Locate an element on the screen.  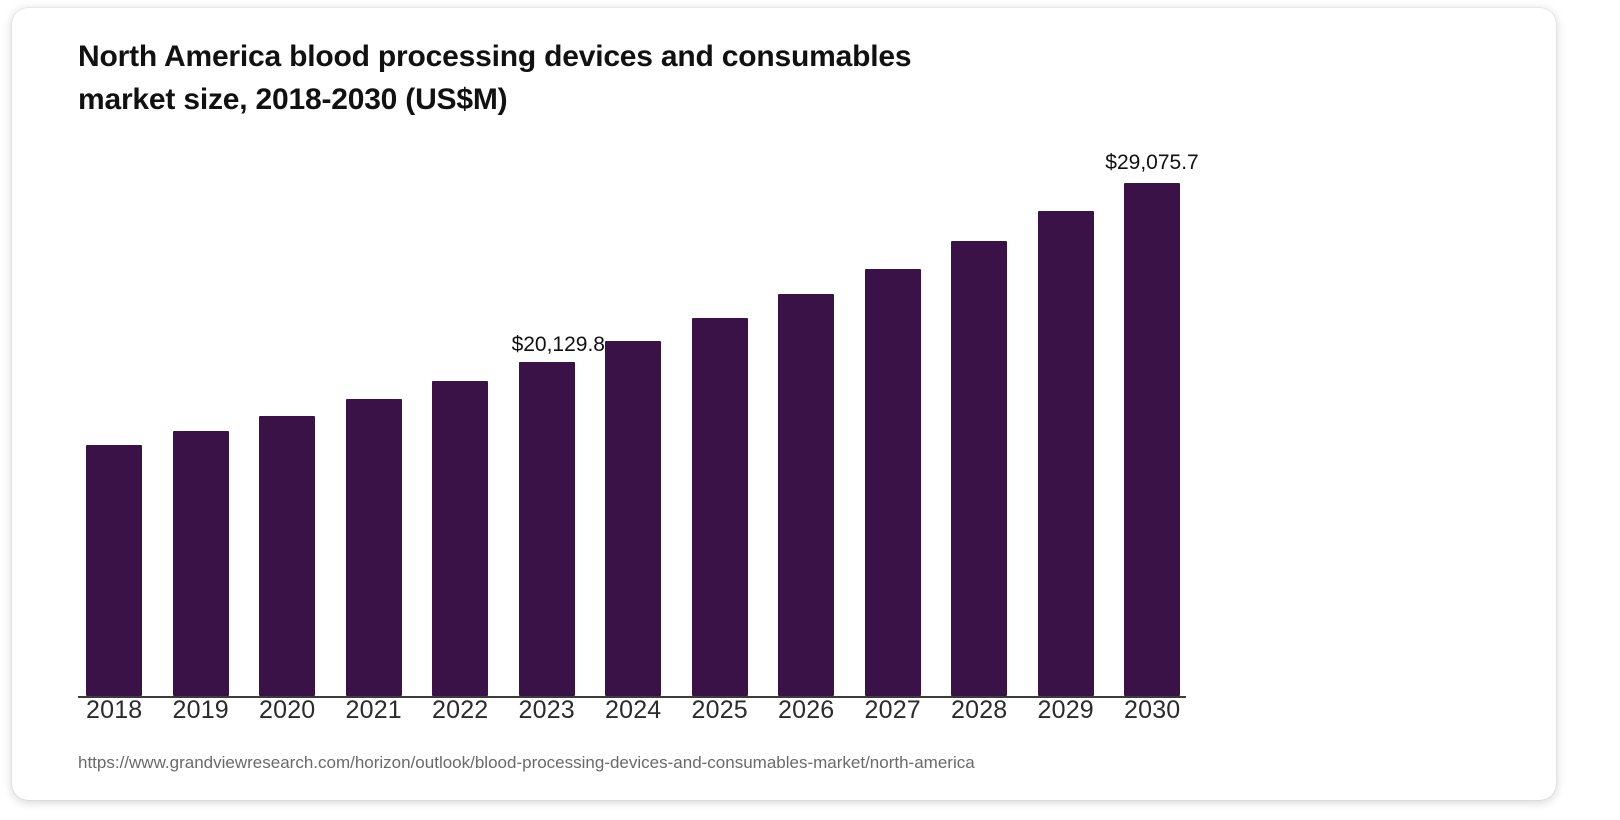
x-axis-tick-label: 2030 is located at coordinates (1152, 710).